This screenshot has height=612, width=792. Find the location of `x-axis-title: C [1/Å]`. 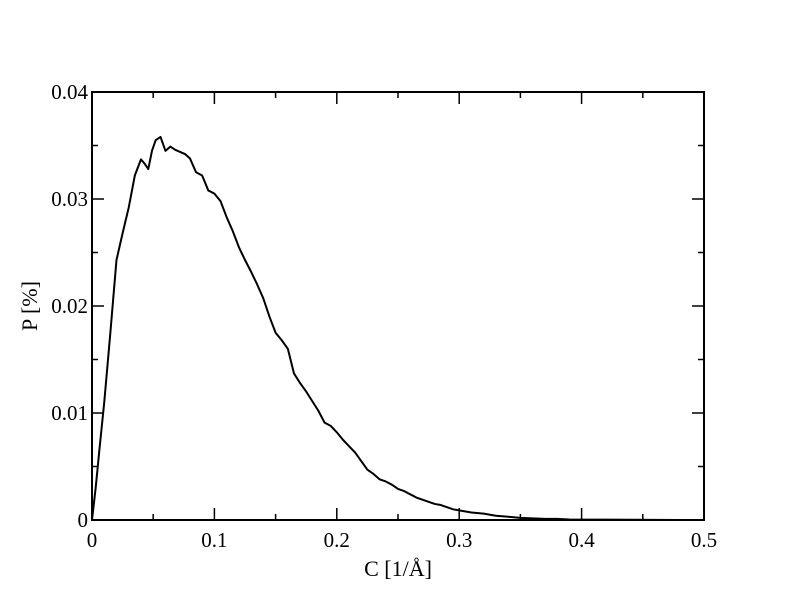

x-axis-title: C [1/Å] is located at coordinates (398, 568).